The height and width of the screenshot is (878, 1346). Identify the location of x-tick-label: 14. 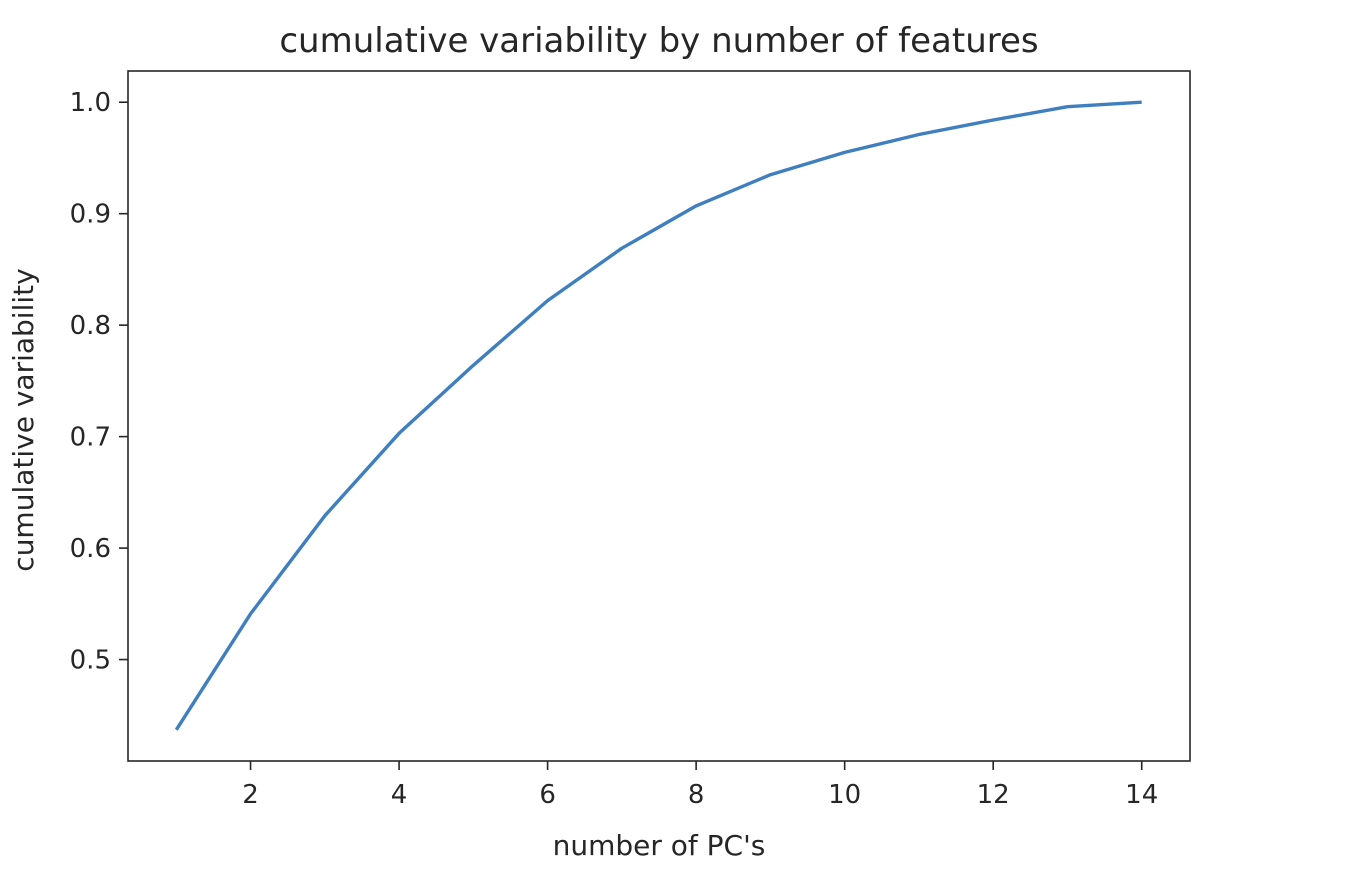
(1141, 795).